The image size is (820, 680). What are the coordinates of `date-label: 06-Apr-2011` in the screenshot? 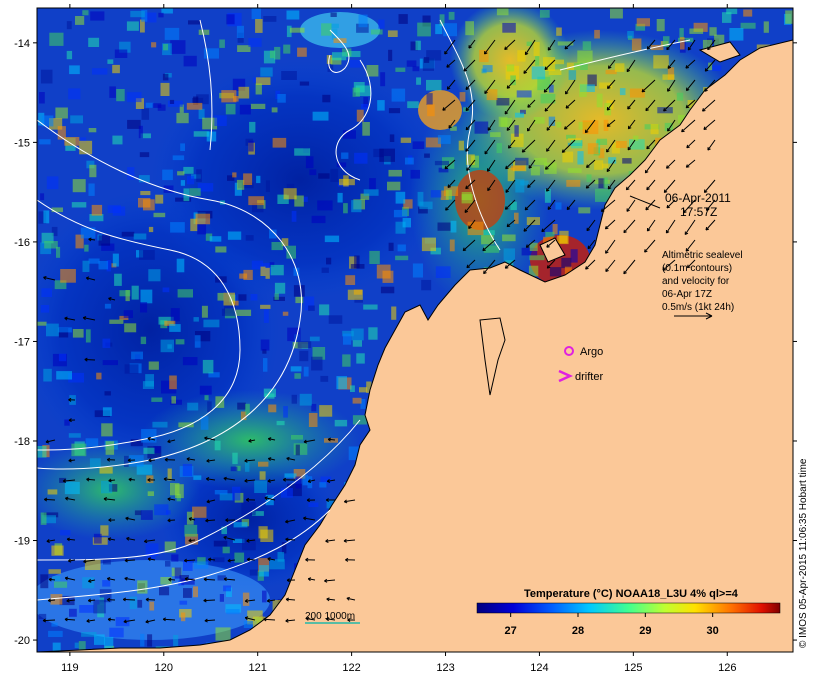 It's located at (698, 198).